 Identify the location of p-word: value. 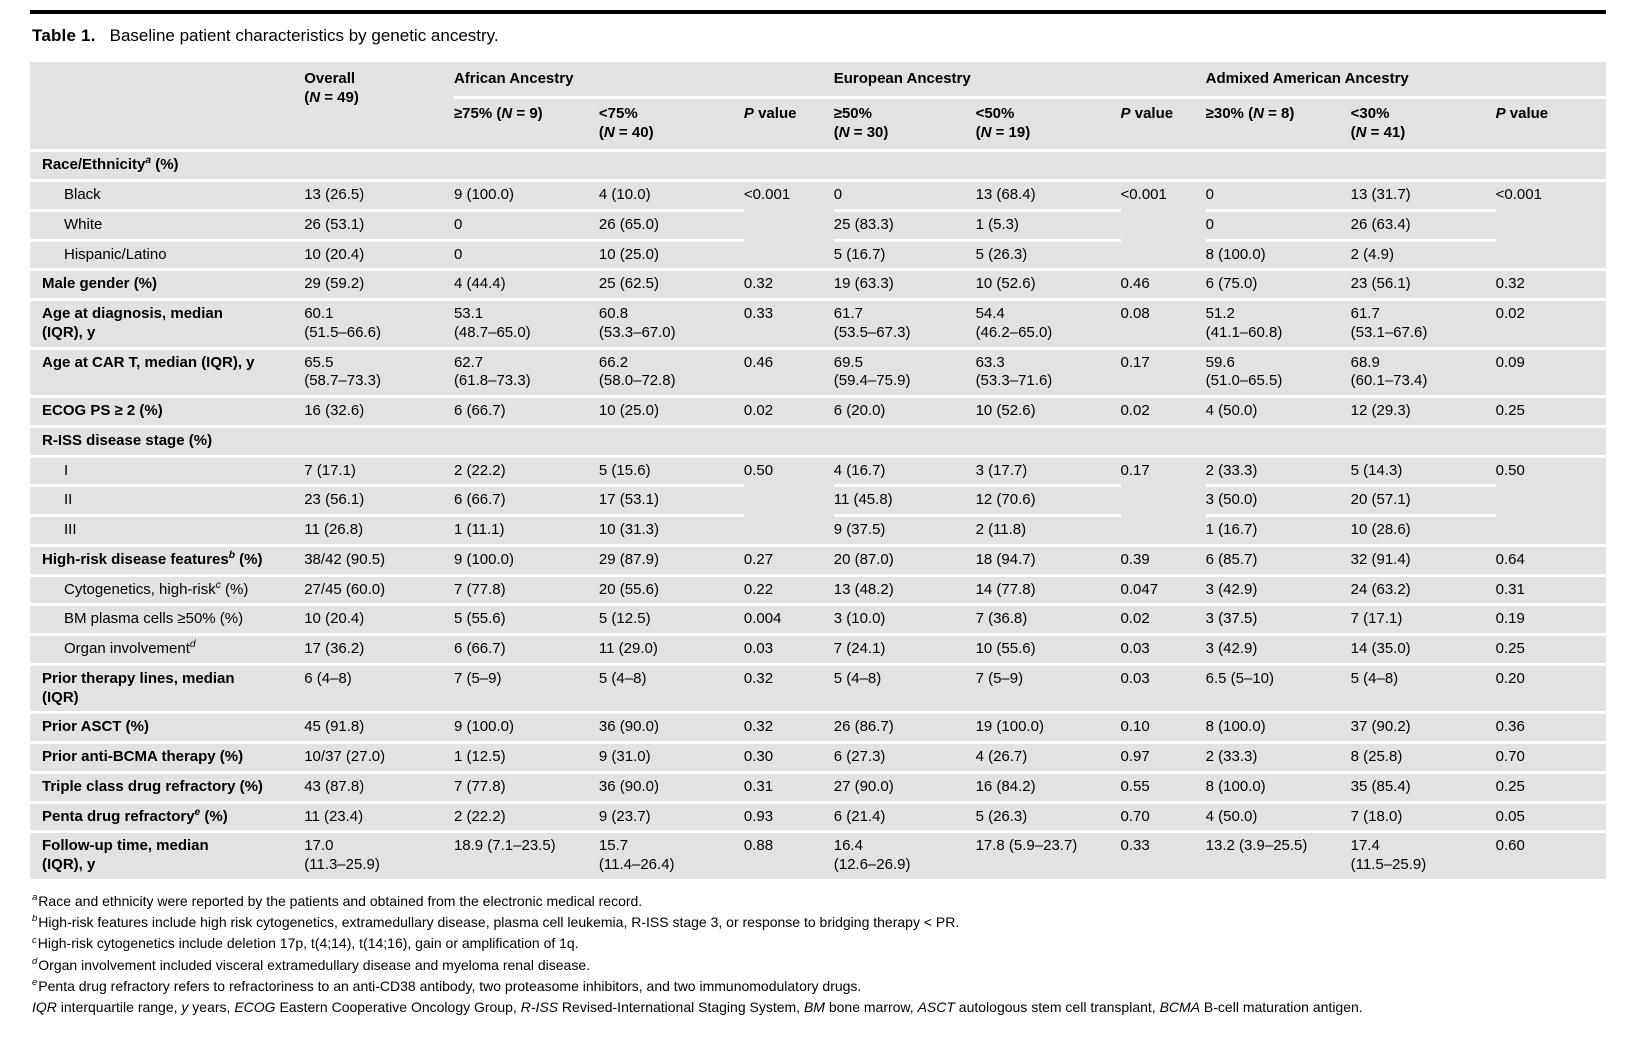
(777, 113).